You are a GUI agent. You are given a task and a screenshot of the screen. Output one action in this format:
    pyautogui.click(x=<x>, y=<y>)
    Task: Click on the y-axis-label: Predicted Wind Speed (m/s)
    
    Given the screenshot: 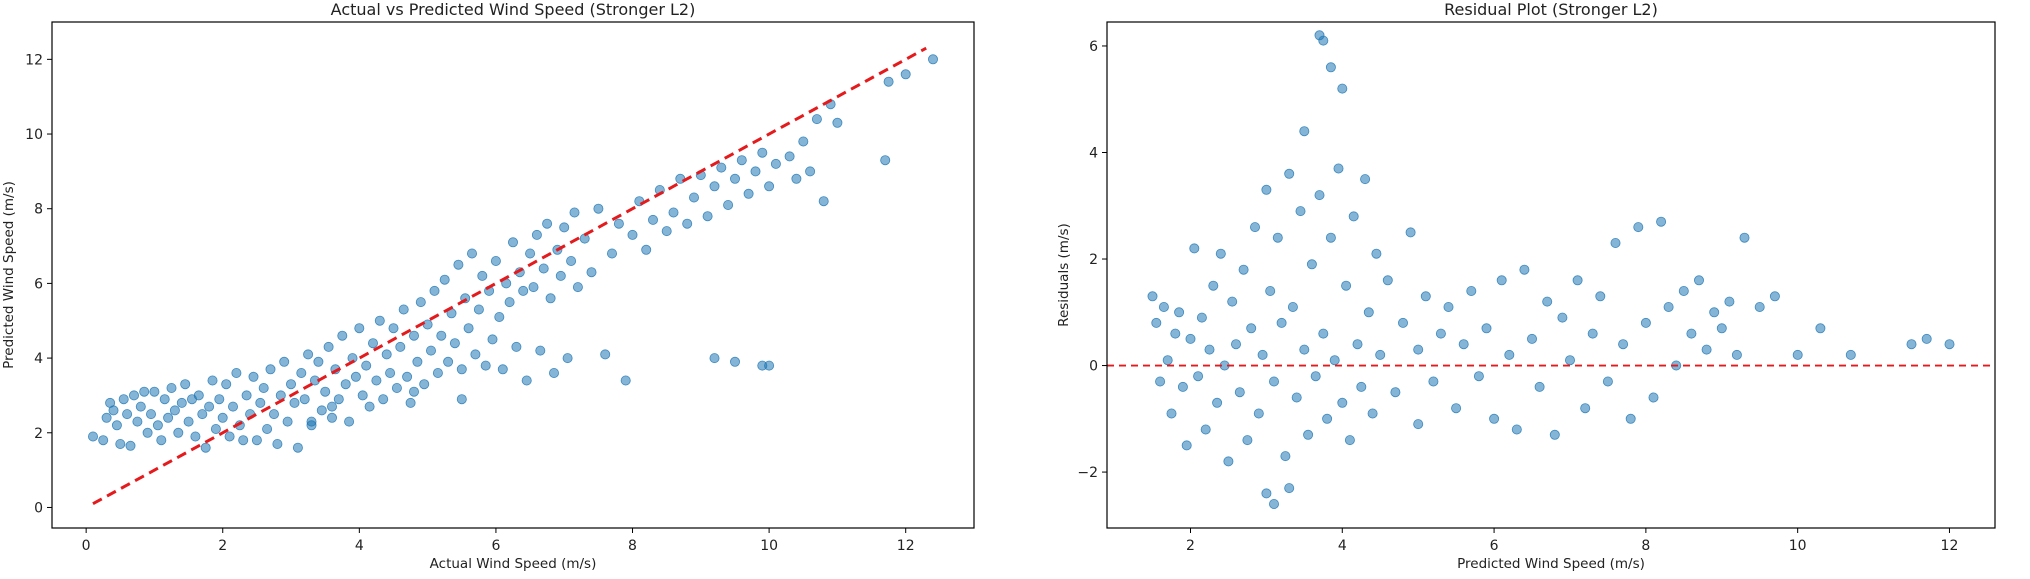 What is the action you would take?
    pyautogui.click(x=9, y=275)
    